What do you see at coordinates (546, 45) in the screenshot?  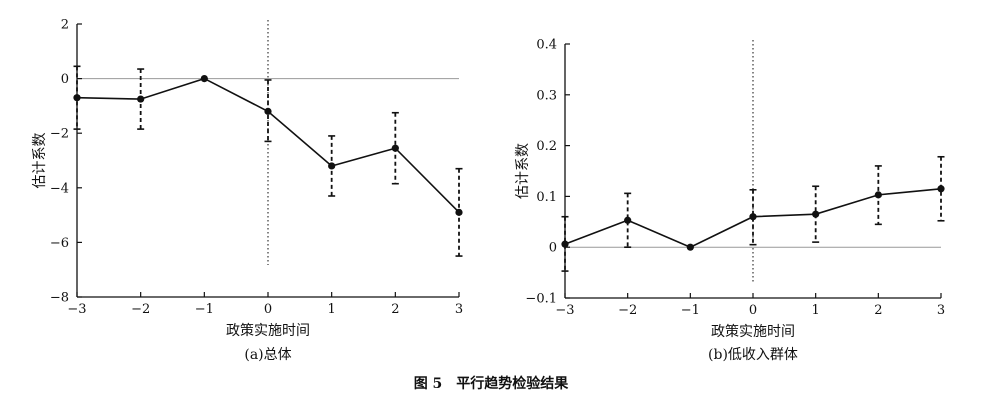 I see `y-tick-label: 0.4` at bounding box center [546, 45].